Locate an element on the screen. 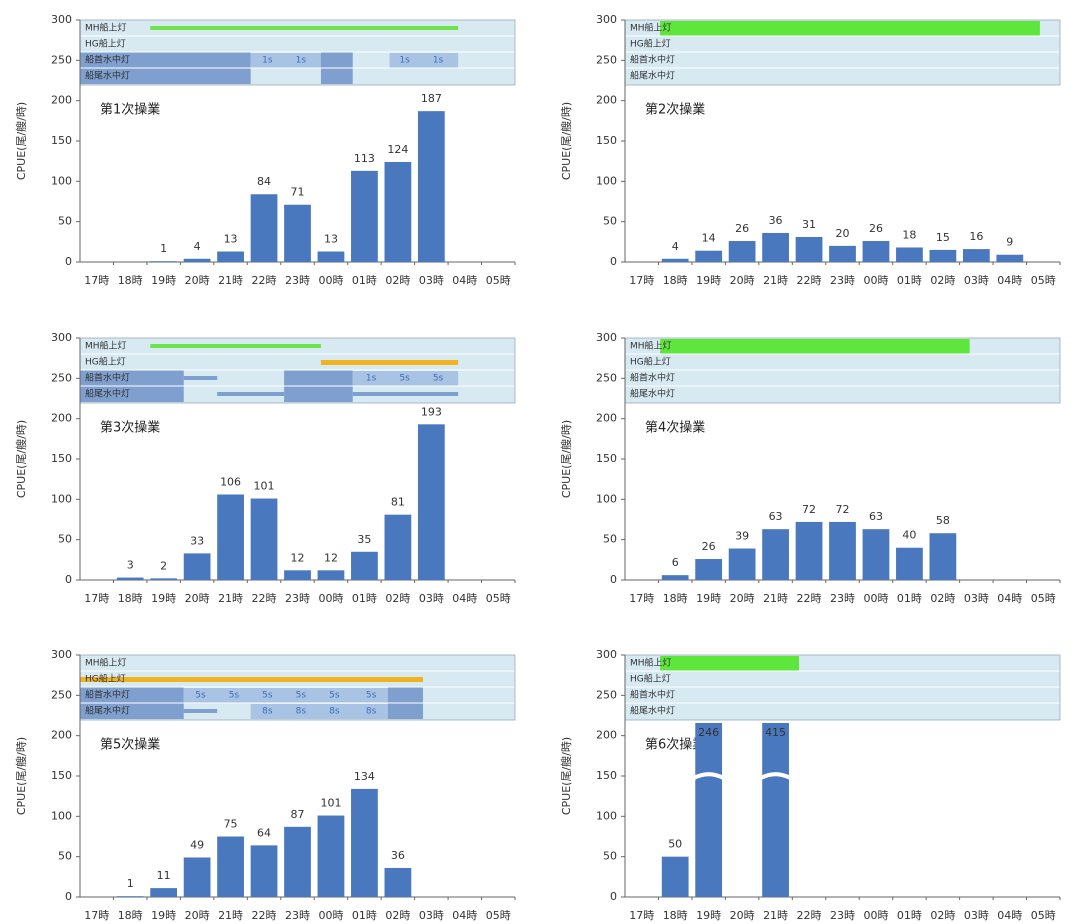  lamp-annotation: 8s is located at coordinates (301, 712).